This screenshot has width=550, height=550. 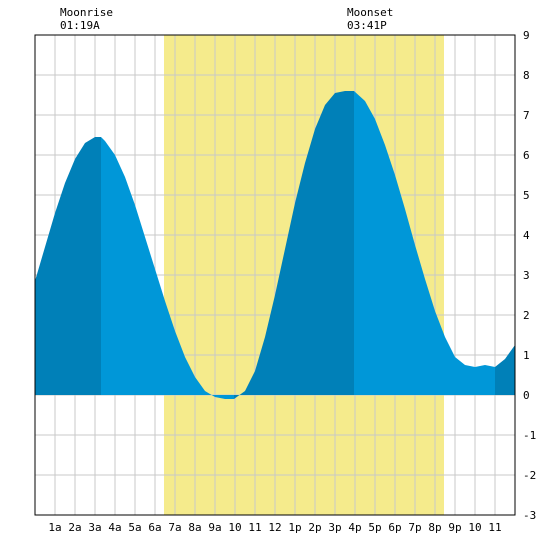 I want to click on x-tick-label: 1p, so click(x=294, y=527).